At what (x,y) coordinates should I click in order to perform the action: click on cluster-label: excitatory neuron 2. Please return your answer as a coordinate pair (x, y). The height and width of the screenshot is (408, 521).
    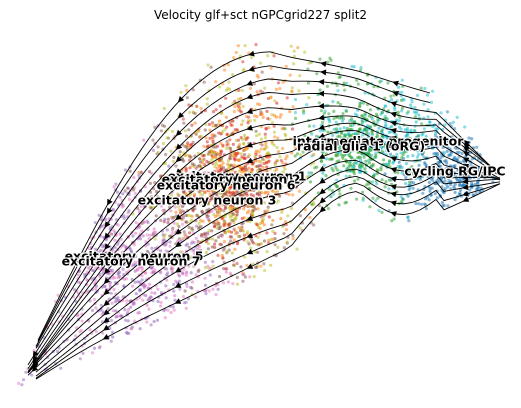
    Looking at the image, I should click on (231, 179).